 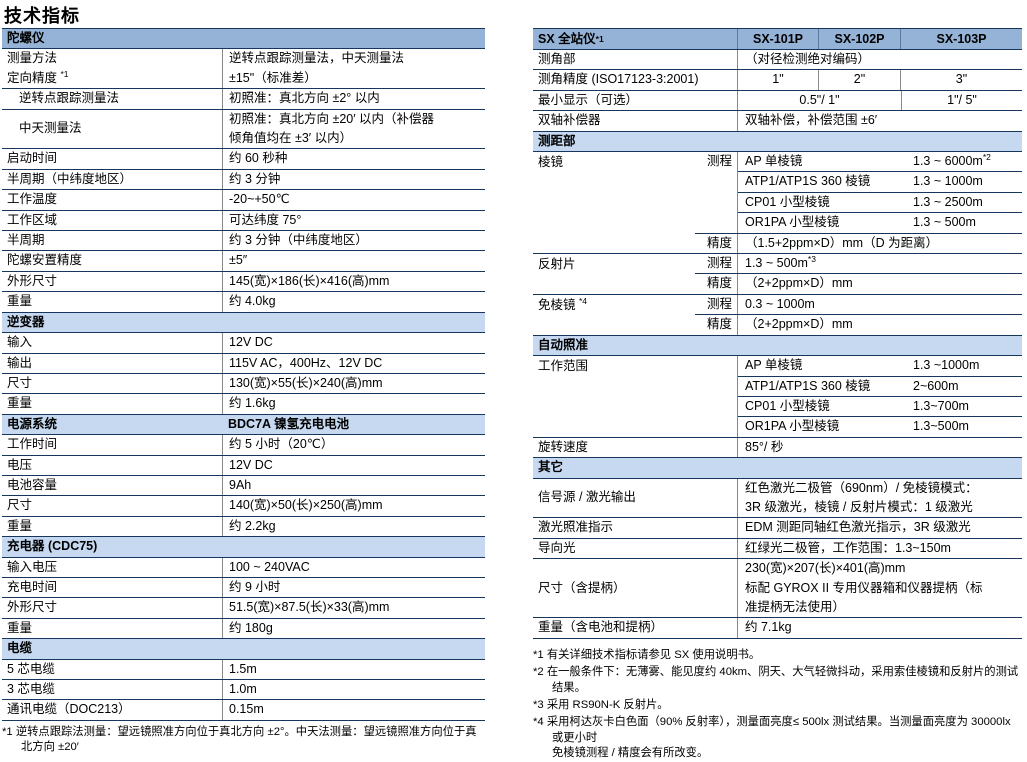 I want to click on spec-row: 尺寸 130(宽)×55(长)×240(高)mm, so click(x=243, y=384).